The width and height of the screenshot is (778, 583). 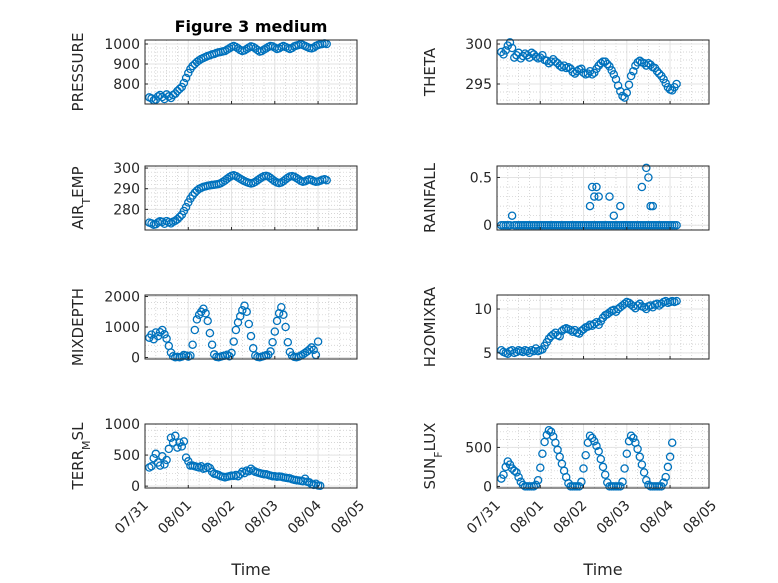 I want to click on x-tick-label: 08/04, so click(x=657, y=517).